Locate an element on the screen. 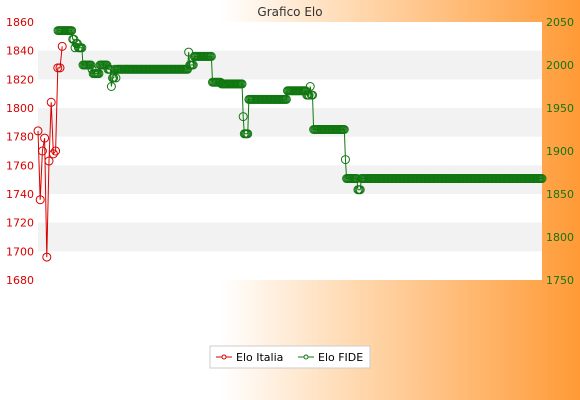 This screenshot has height=400, width=580. y-left-tick-label: 1800 is located at coordinates (20, 108).